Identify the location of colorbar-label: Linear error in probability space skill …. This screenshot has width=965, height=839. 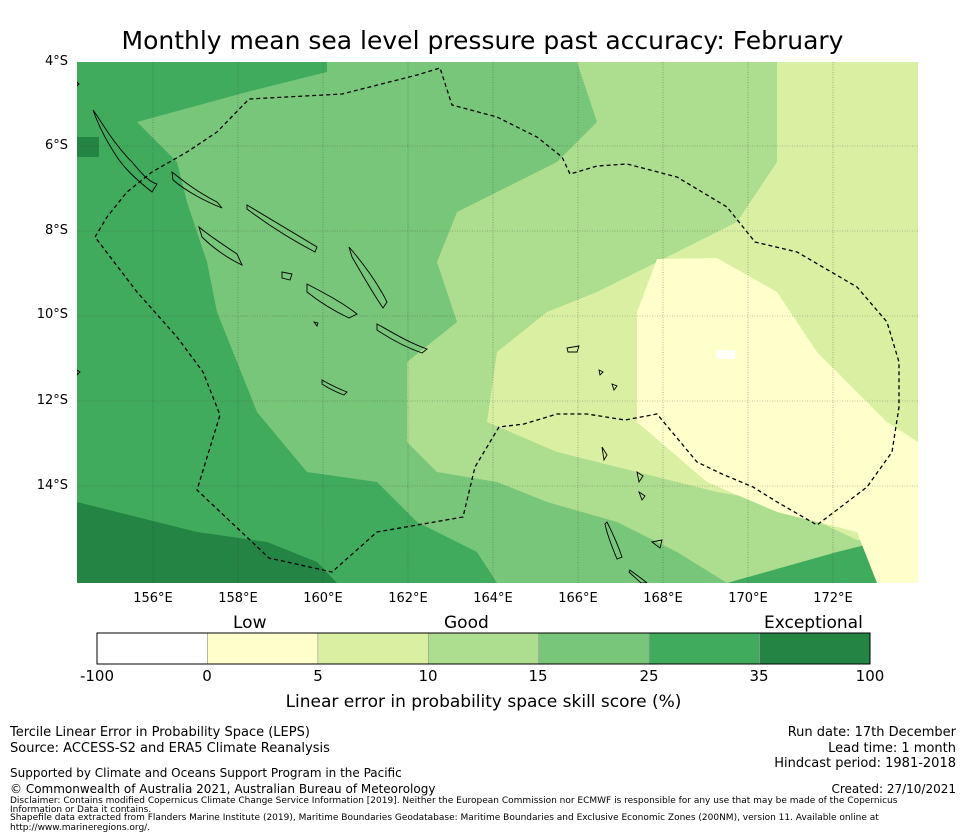
(483, 702).